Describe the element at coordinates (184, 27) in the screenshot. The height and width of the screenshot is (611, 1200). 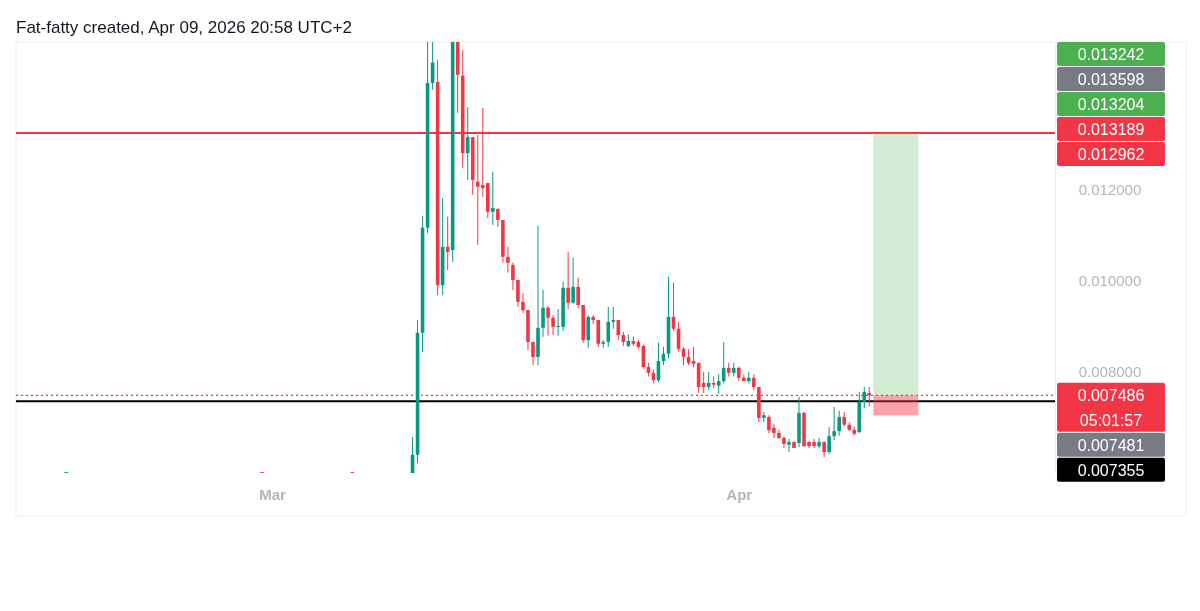
I see `chart-title: Fat-fatty created, Apr 09, 2026 20:58 UTC+2` at that location.